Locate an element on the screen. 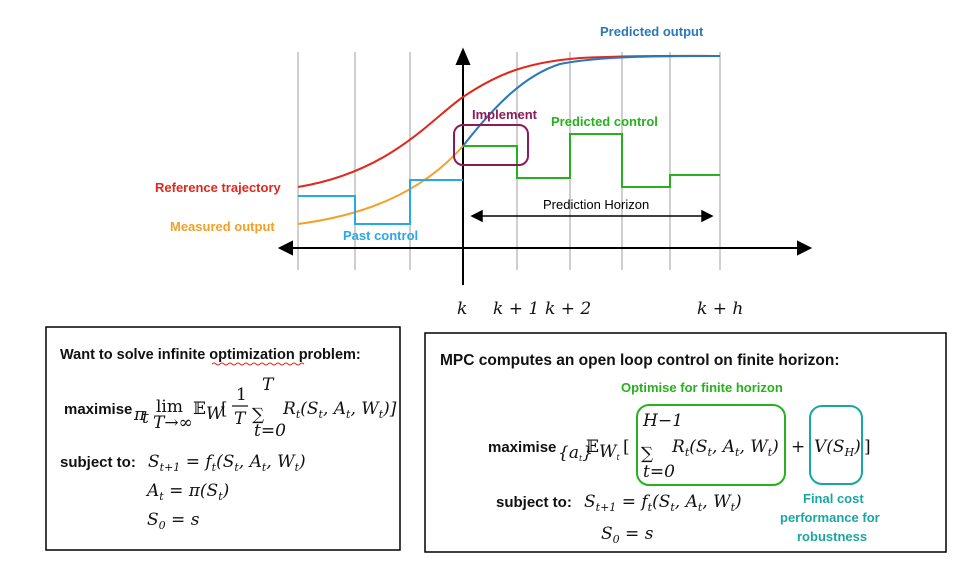 The width and height of the screenshot is (957, 574). left-subject-to: subject to: is located at coordinates (98, 462).